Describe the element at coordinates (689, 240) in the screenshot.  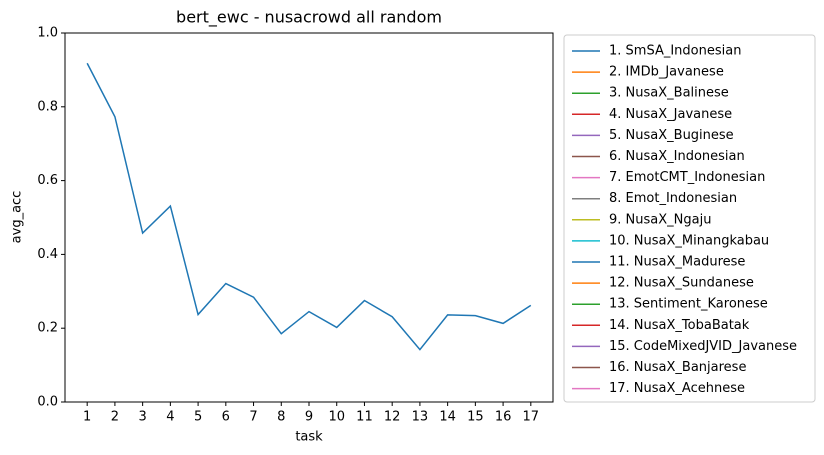
I see `legend-label: 10. NusaX_Minangkabau` at that location.